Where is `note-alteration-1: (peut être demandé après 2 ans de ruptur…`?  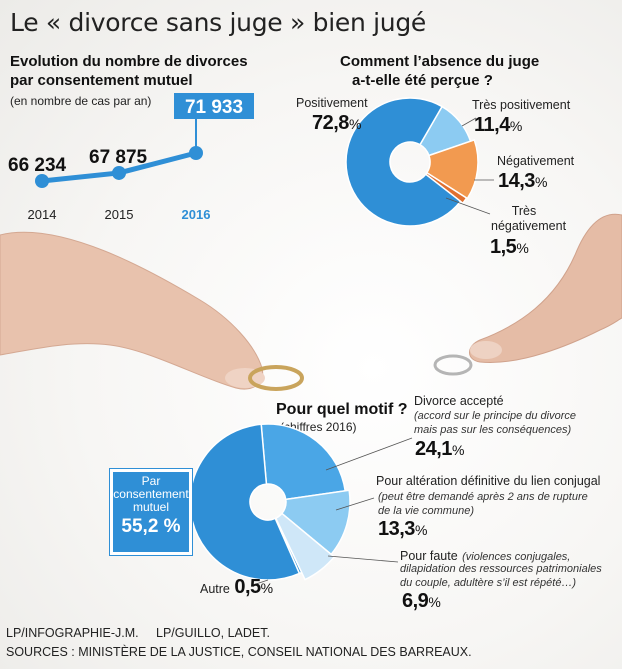
note-alteration-1: (peut être demandé après 2 ans de ruptur… is located at coordinates (483, 497).